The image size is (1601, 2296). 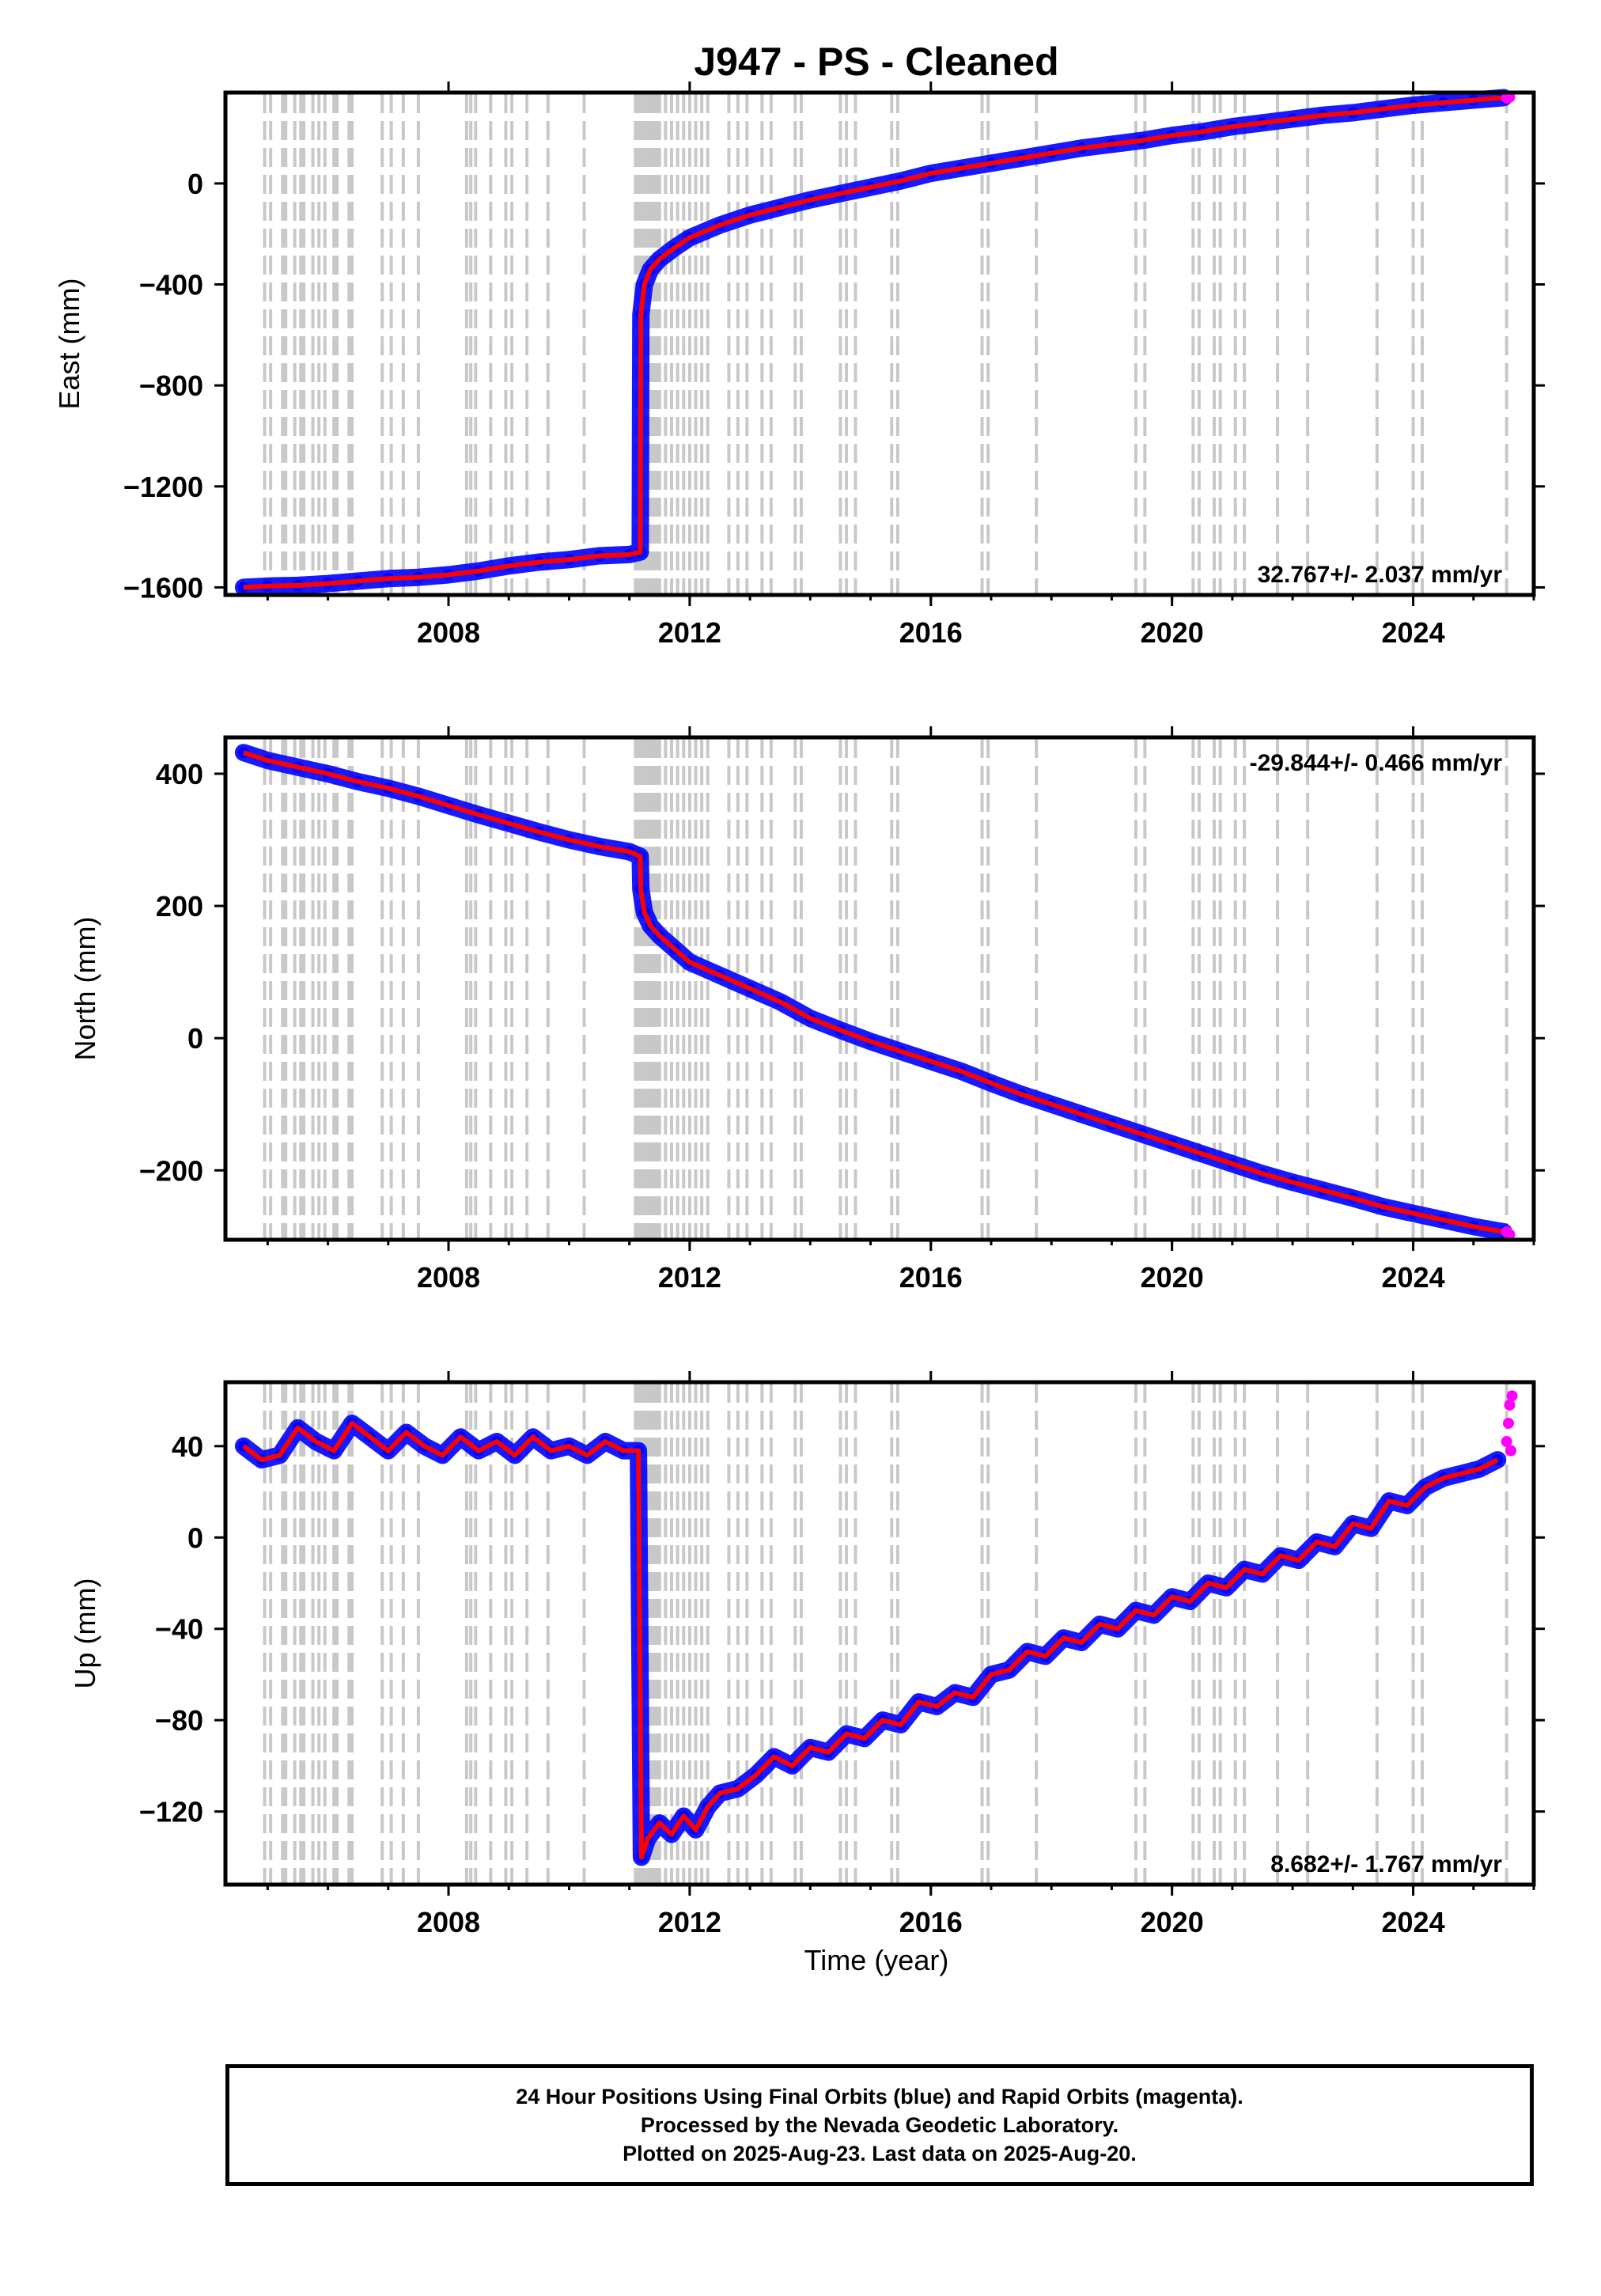 I want to click on velocity-label: -29.844+/- 0.466 mm/yr, so click(x=1377, y=763).